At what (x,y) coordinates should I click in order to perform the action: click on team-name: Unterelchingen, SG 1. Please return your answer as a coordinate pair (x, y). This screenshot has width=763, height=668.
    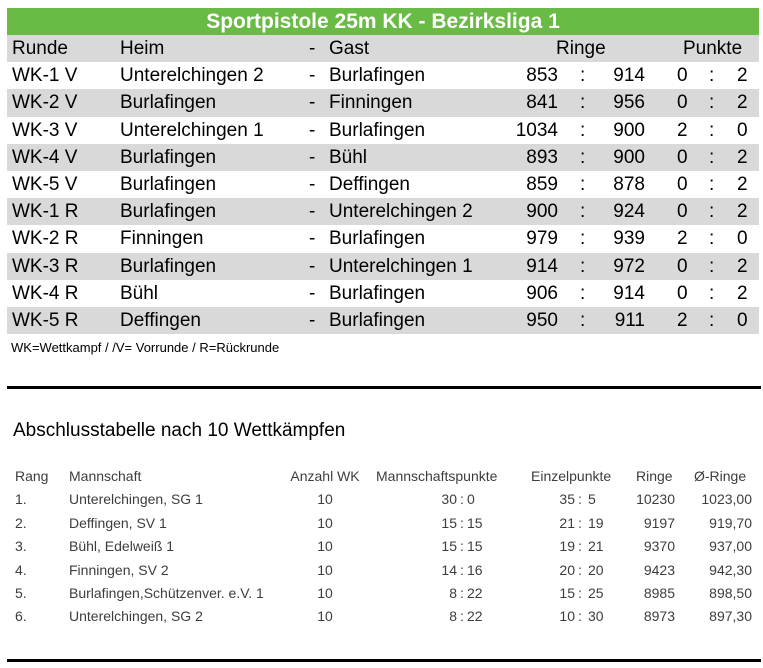
    Looking at the image, I should click on (136, 499).